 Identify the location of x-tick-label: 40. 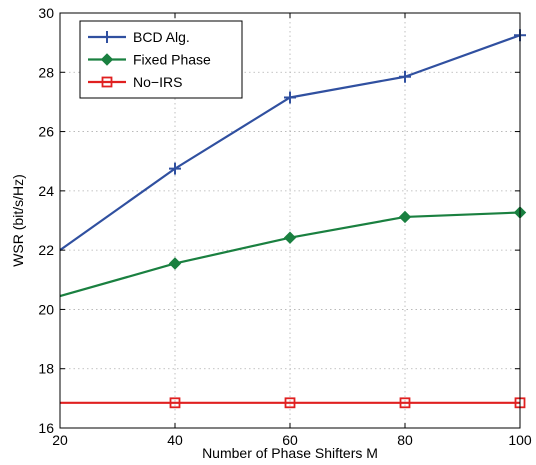
(175, 440).